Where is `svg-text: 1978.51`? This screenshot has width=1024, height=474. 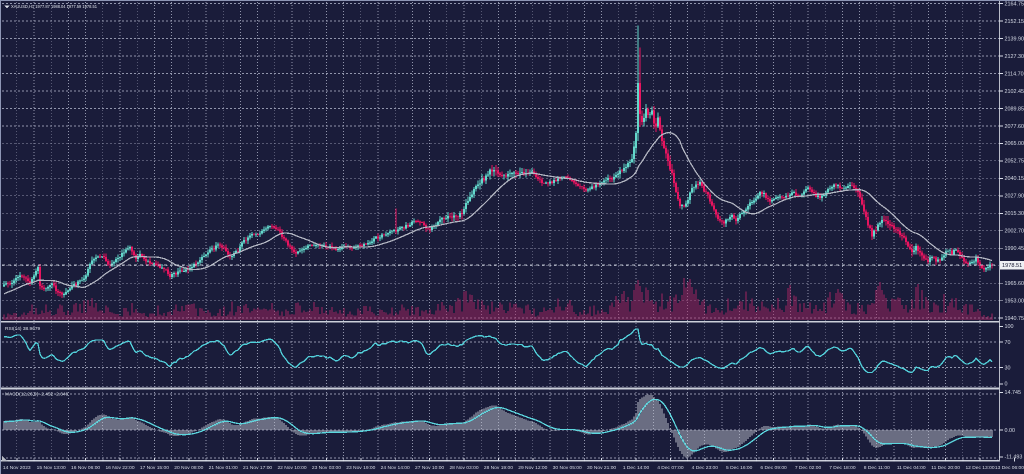 svg-text: 1978.51 is located at coordinates (1012, 266).